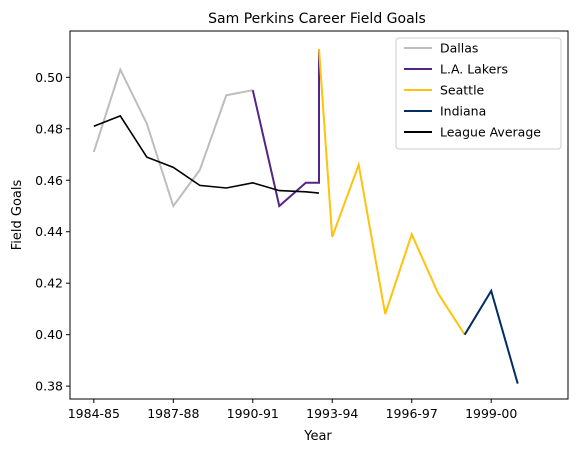 This screenshot has height=457, width=579. Describe the element at coordinates (462, 90) in the screenshot. I see `legend-label: Seattle` at that location.